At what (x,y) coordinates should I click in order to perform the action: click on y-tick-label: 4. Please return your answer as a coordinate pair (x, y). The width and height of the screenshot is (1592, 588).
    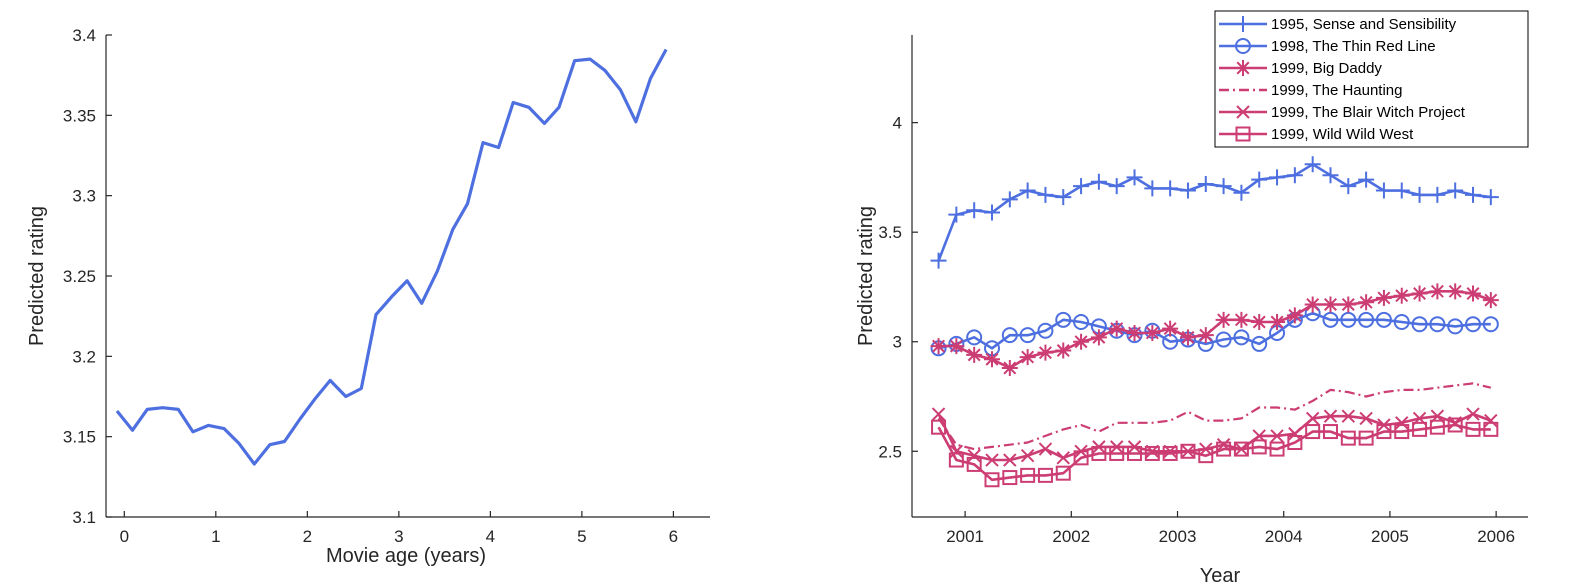
    Looking at the image, I should click on (897, 123).